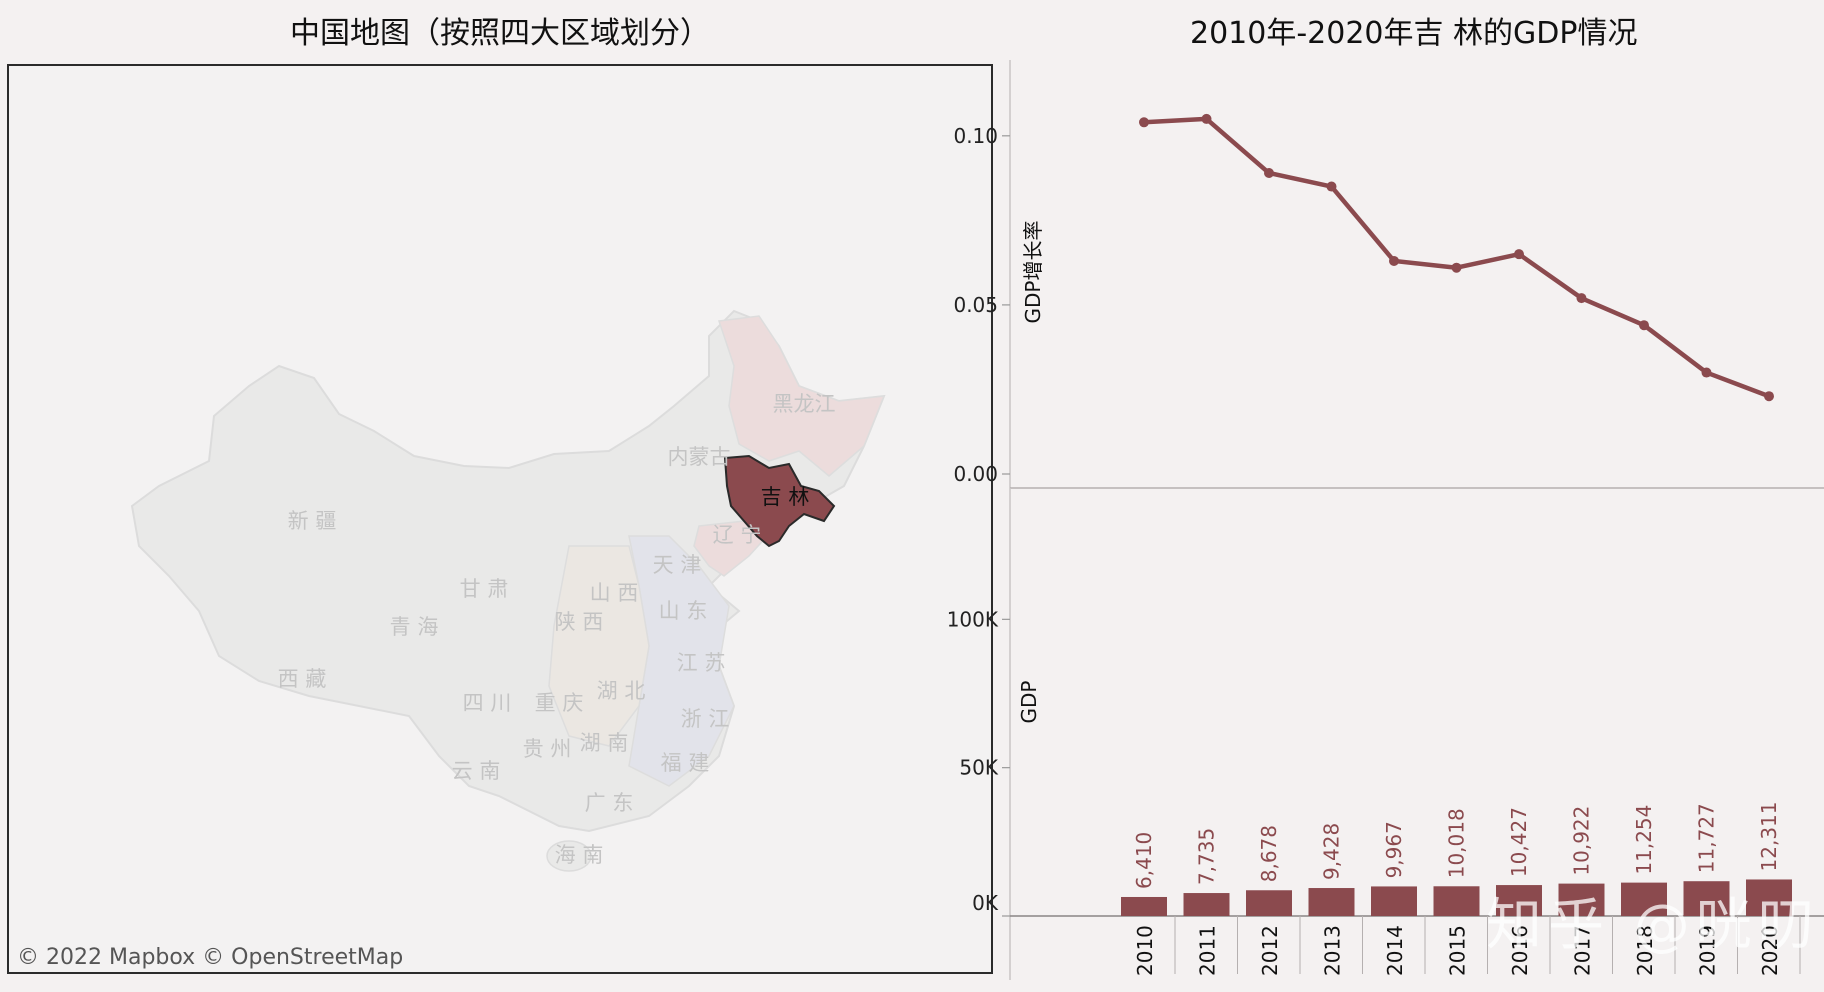  I want to click on province-label: 甘 肃, so click(484, 589).